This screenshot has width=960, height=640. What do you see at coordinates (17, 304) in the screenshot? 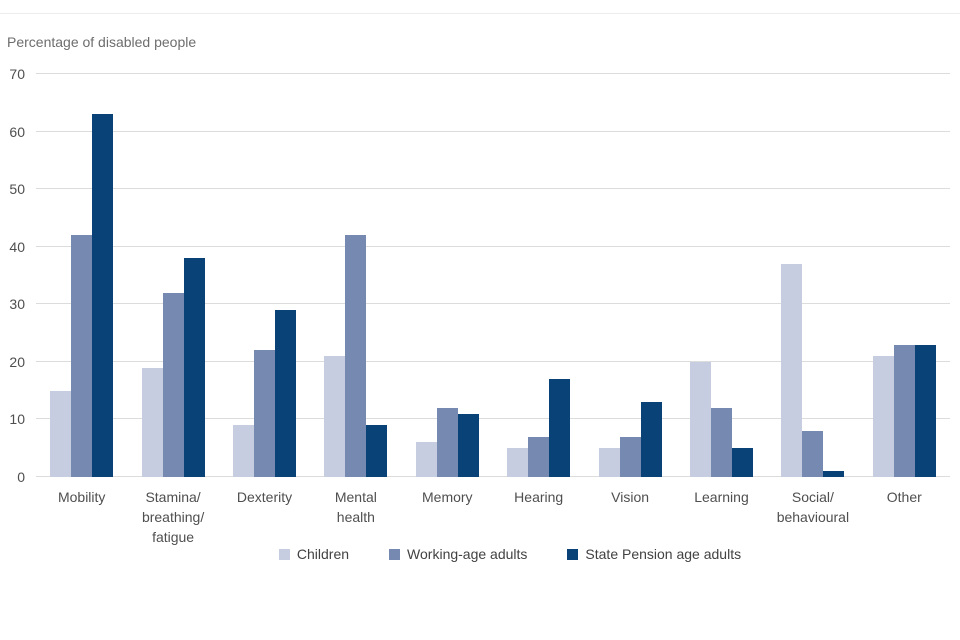
I see `y-tick-label-30: 30` at bounding box center [17, 304].